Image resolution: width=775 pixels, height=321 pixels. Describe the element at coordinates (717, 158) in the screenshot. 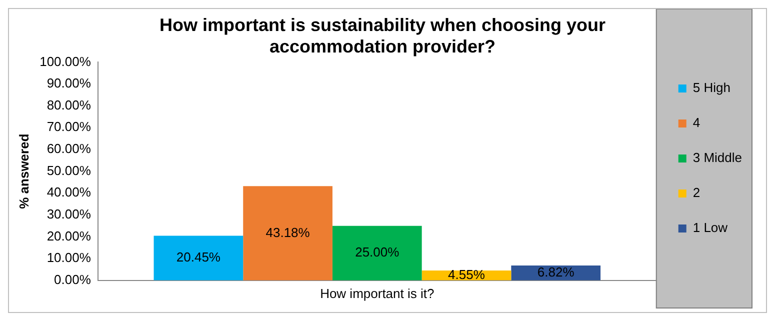

I see `legend-label: 3 Middle` at that location.